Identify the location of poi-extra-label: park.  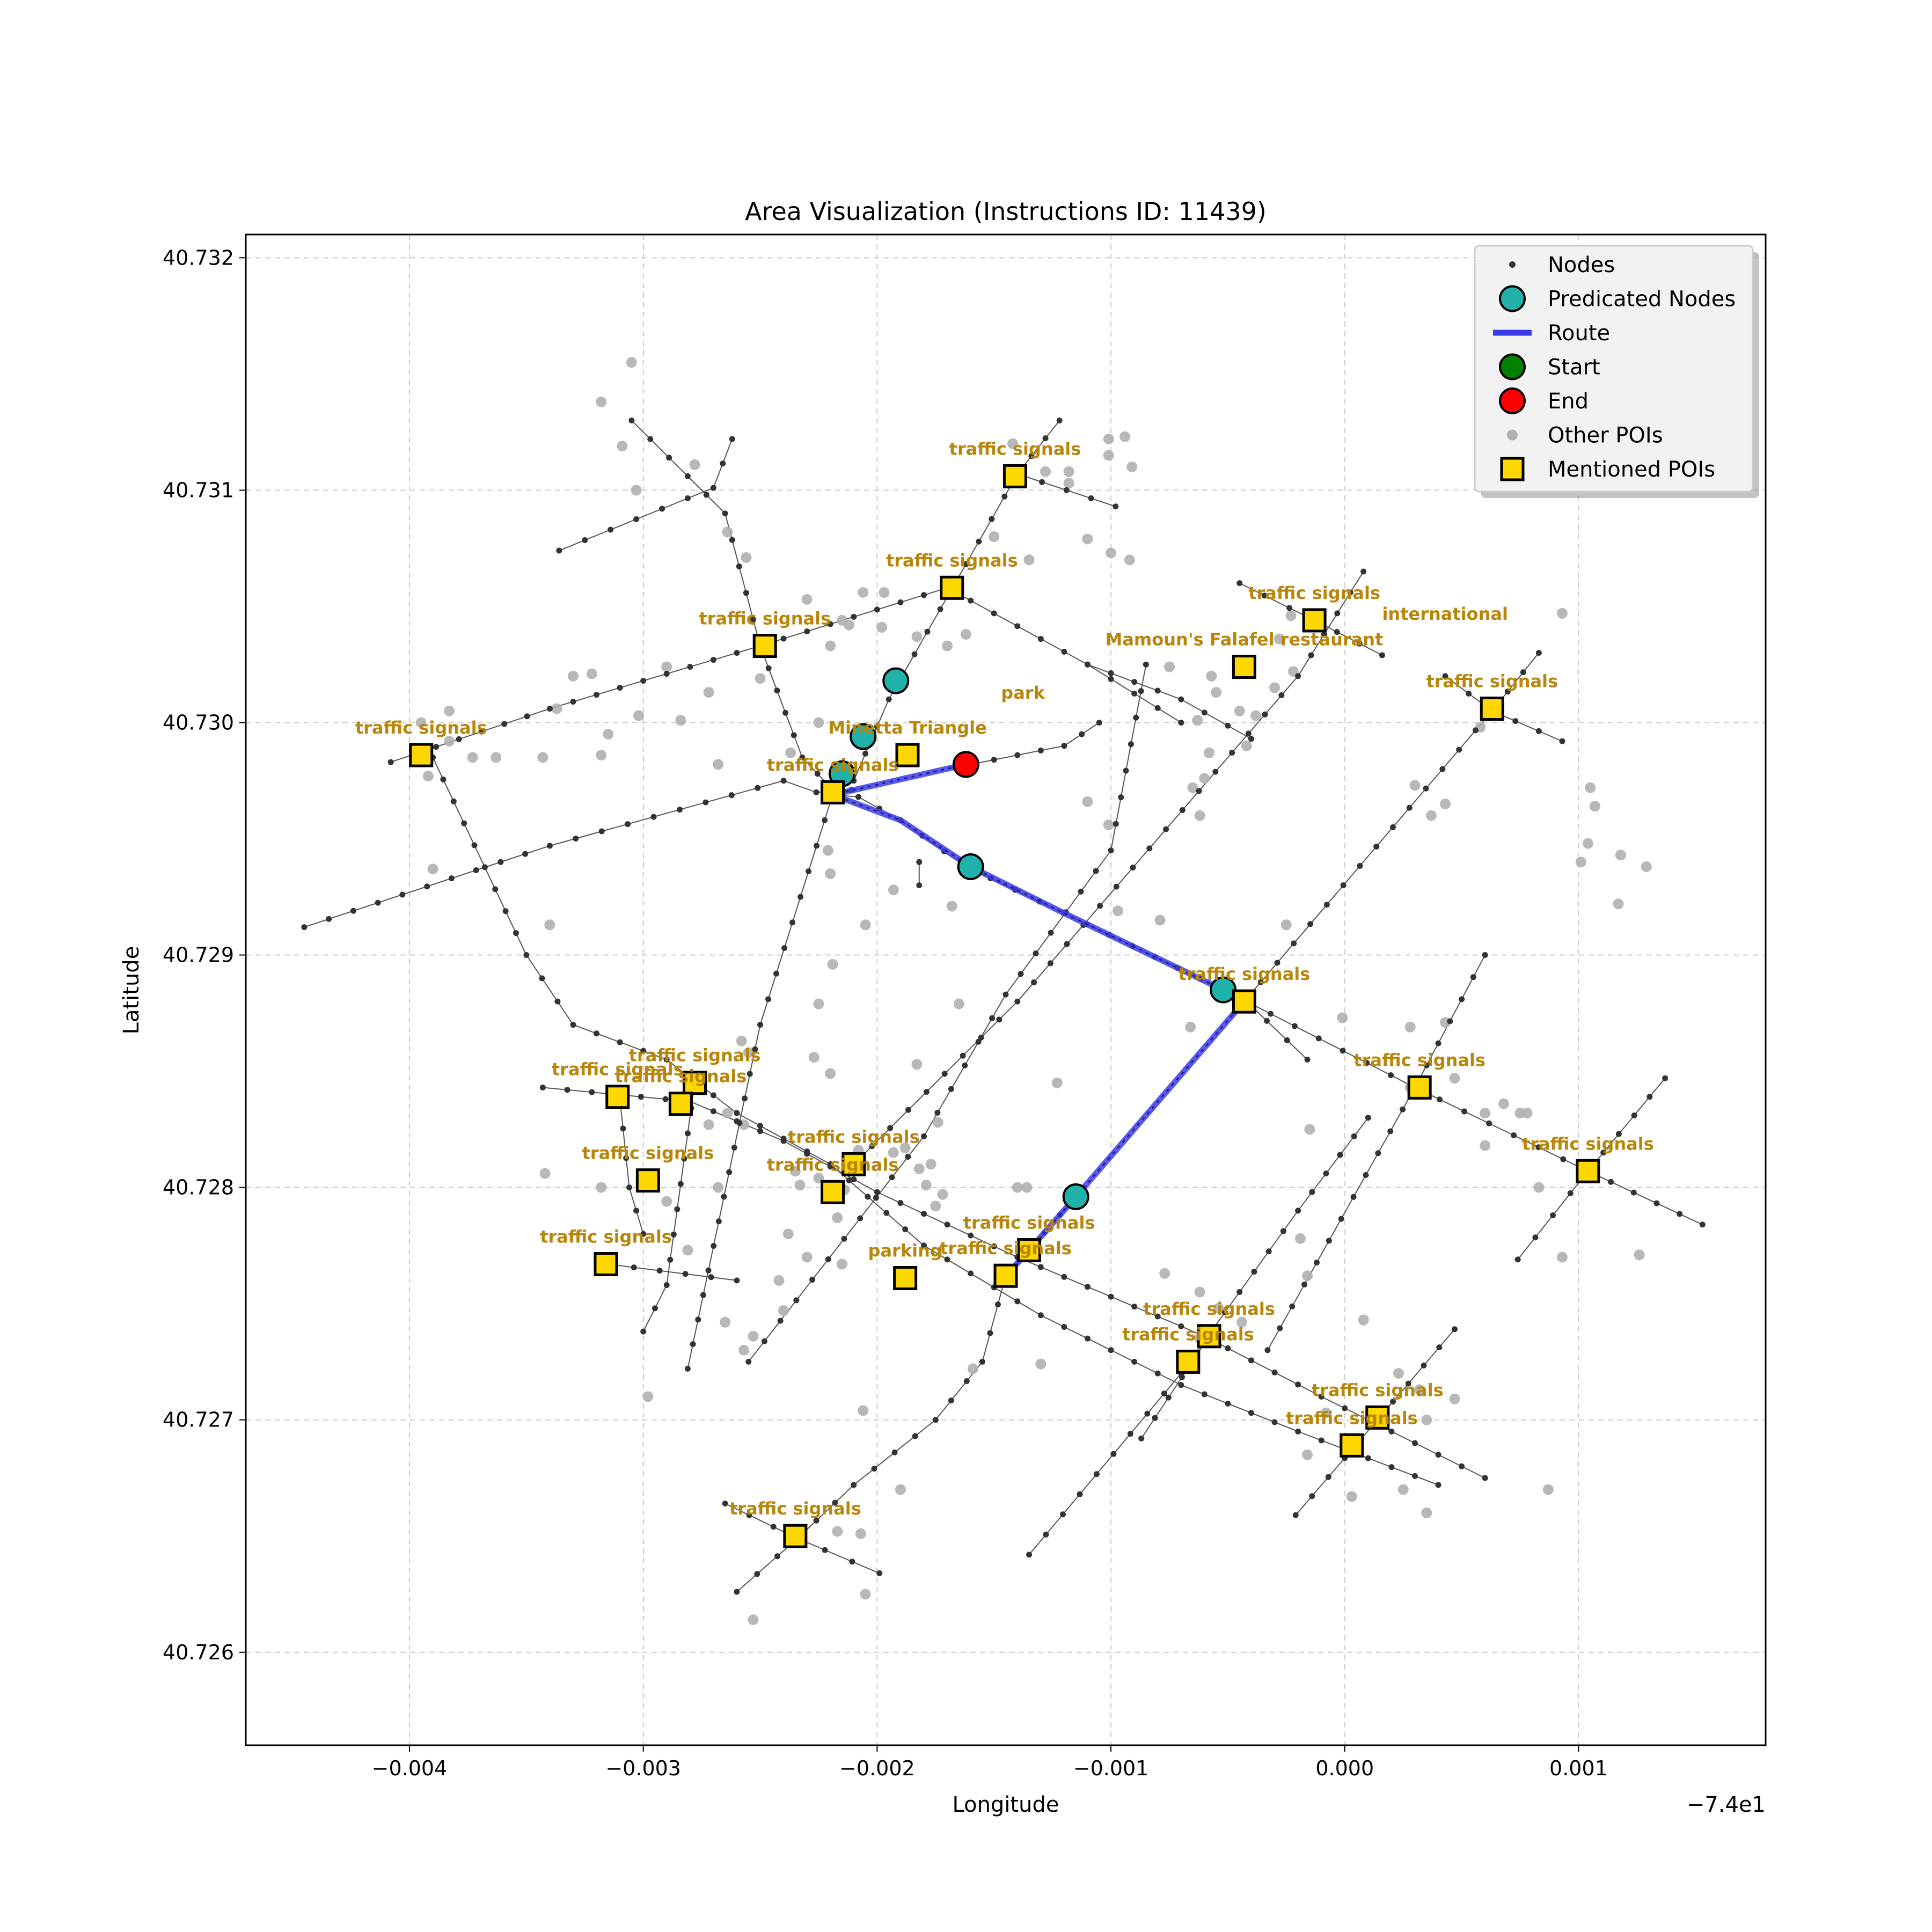
(1023, 693).